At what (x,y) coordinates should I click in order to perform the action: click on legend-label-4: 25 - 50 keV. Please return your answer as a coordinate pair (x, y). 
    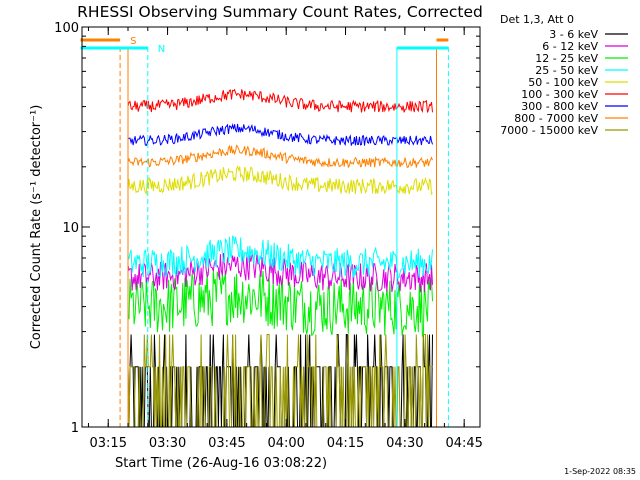
    Looking at the image, I should click on (566, 70).